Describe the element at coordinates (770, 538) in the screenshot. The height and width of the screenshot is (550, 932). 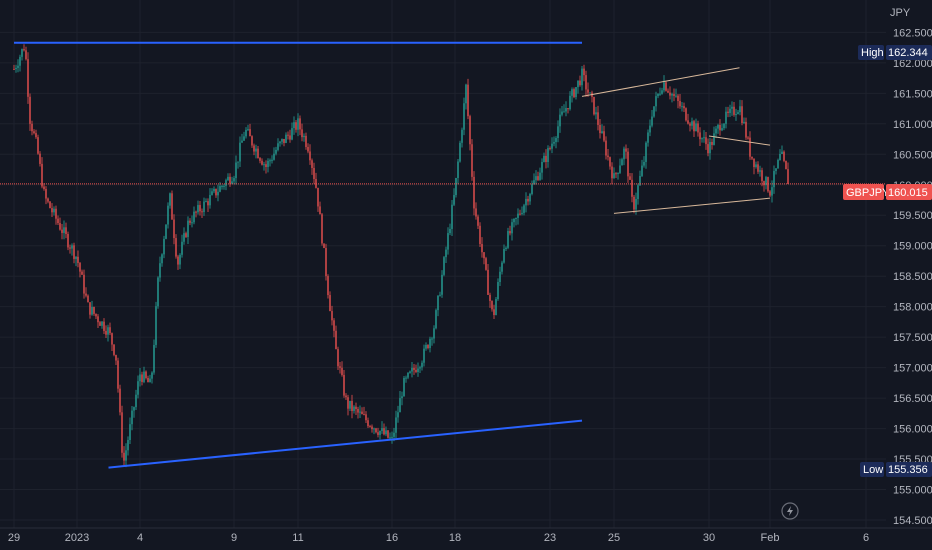
I see `time-tick-label: Feb` at that location.